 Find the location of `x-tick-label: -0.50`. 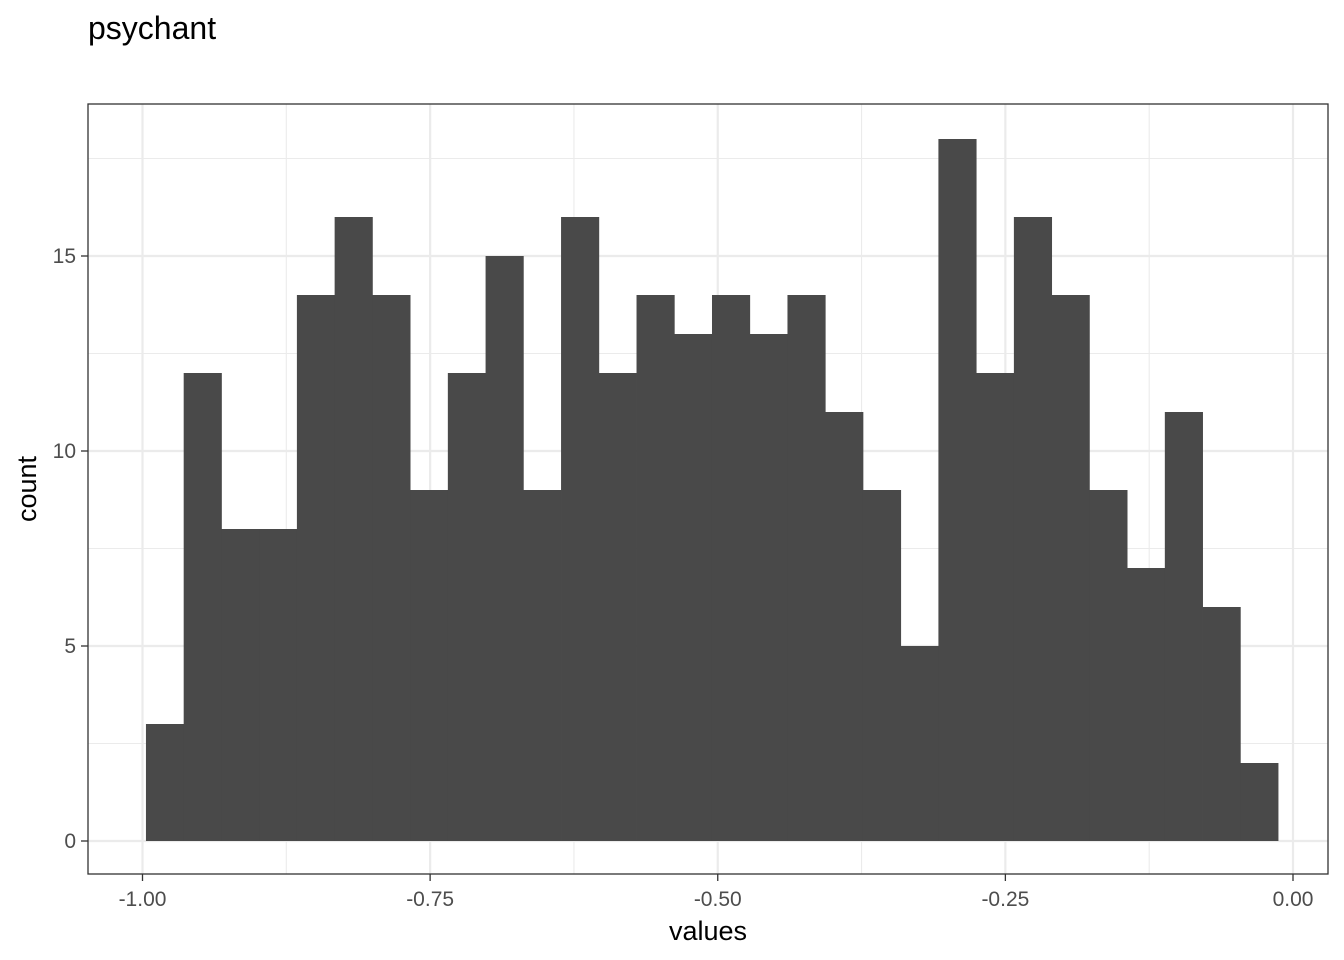

x-tick-label: -0.50 is located at coordinates (718, 899).